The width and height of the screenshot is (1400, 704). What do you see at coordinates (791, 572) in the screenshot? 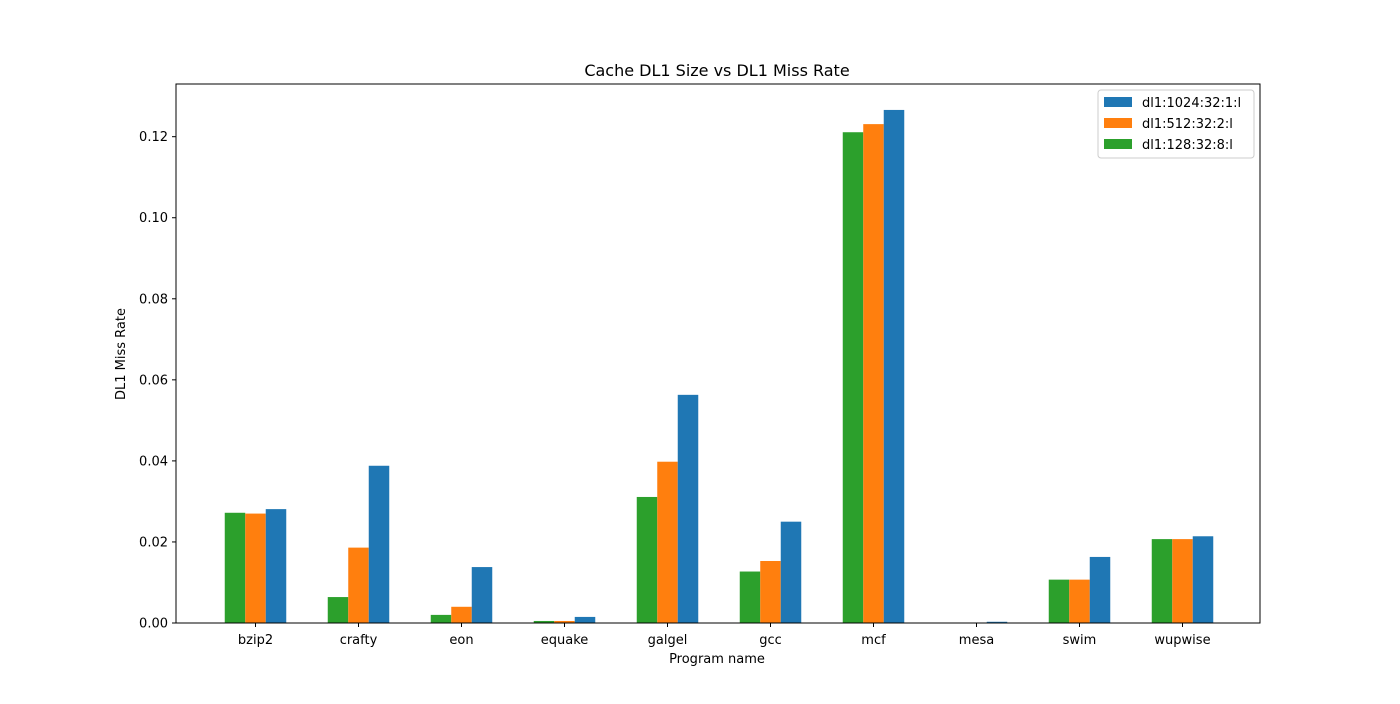
I see `bar-gcc-dl1:1024:32:1:l` at bounding box center [791, 572].